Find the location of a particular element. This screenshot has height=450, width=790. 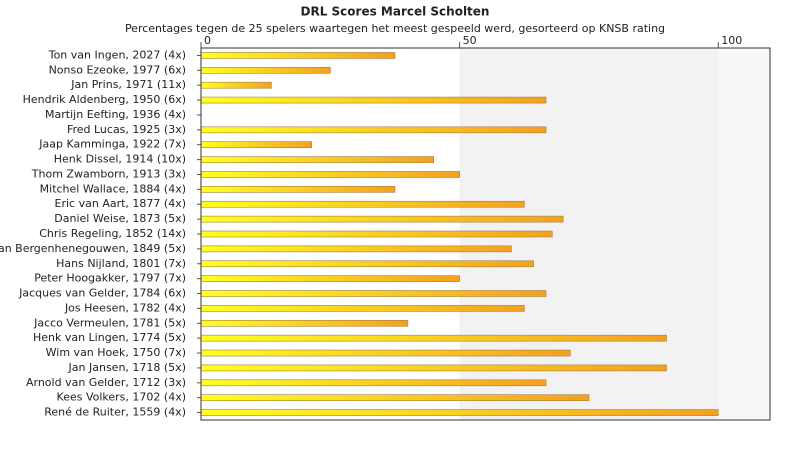

x-tick-label: 50 is located at coordinates (470, 40).